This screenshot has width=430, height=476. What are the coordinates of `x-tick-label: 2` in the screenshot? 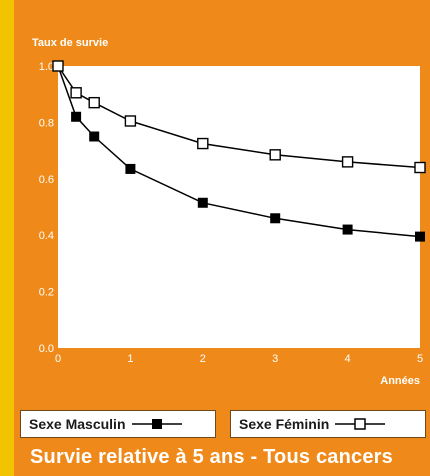 It's located at (203, 359).